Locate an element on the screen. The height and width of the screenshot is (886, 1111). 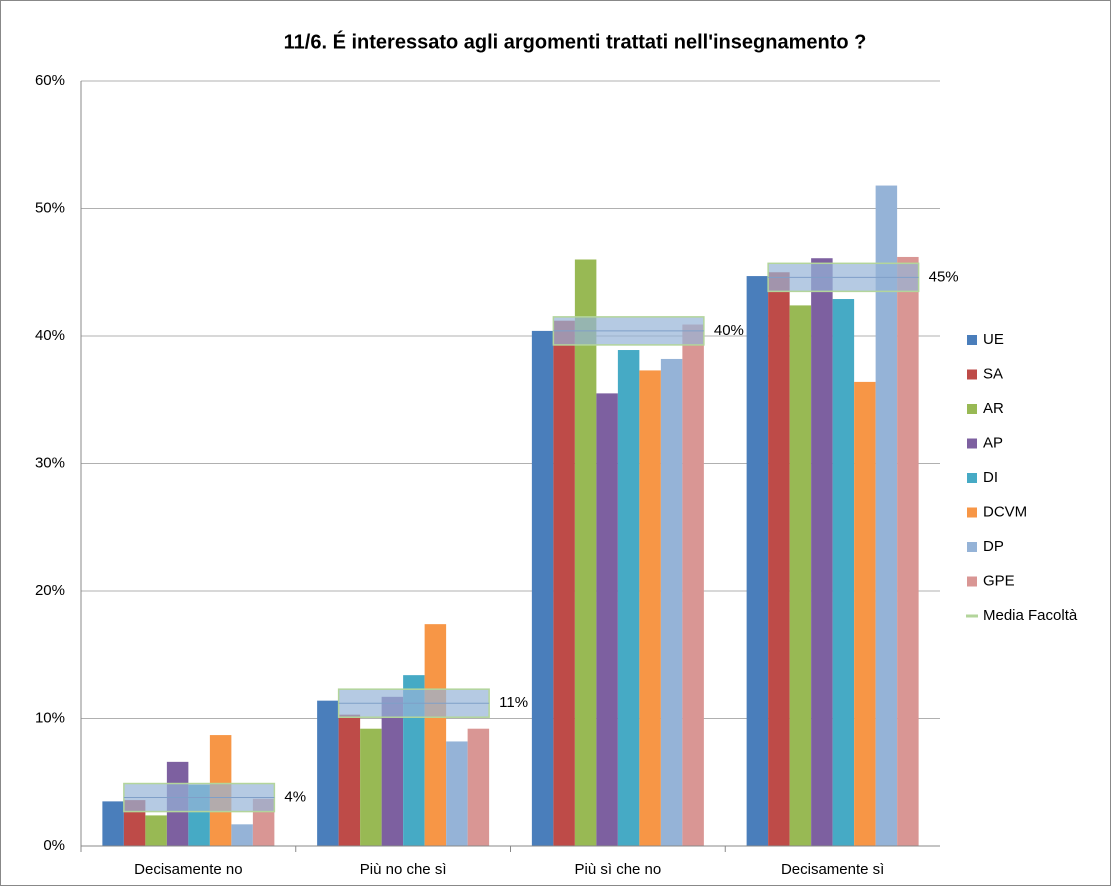
legend-label: DCVM is located at coordinates (1005, 511).